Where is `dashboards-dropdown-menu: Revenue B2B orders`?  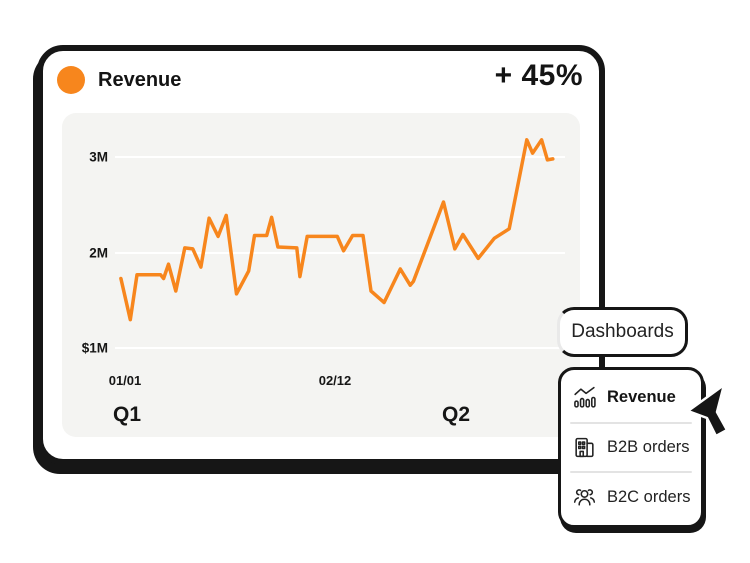 dashboards-dropdown-menu: Revenue B2B orders is located at coordinates (631, 447).